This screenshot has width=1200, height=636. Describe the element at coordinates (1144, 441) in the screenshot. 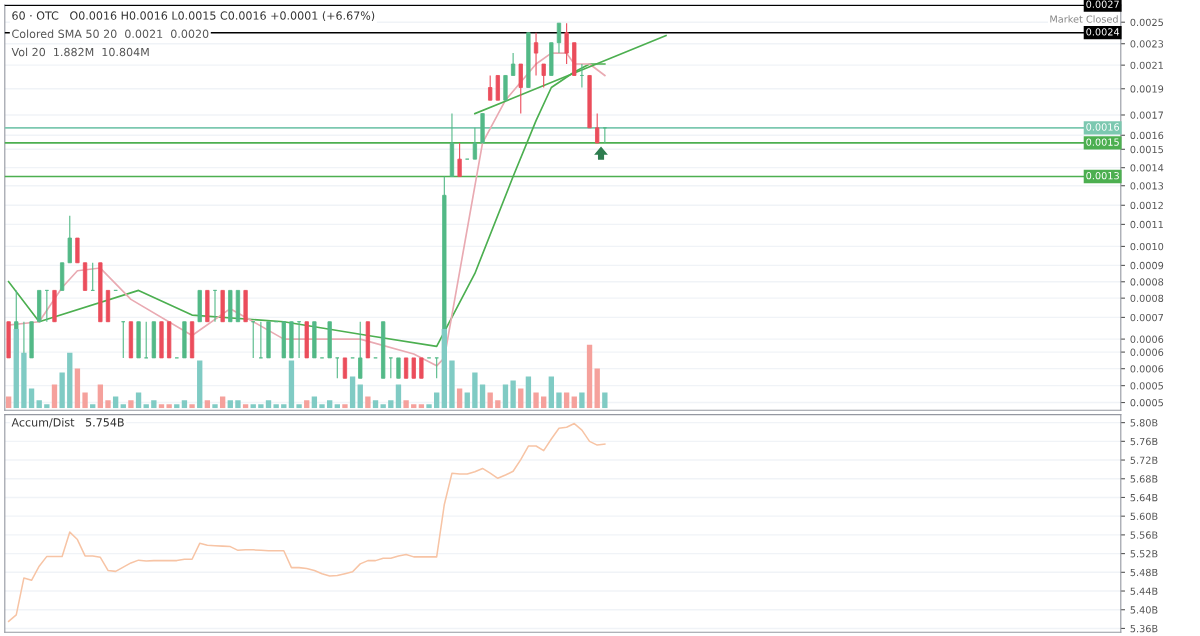

I see `y-tick-label: 5.76B` at that location.